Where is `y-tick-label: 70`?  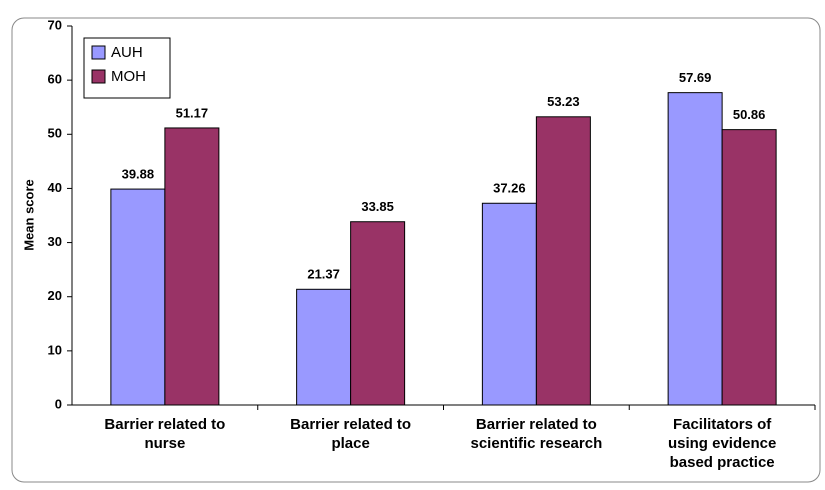
y-tick-label: 70 is located at coordinates (55, 24).